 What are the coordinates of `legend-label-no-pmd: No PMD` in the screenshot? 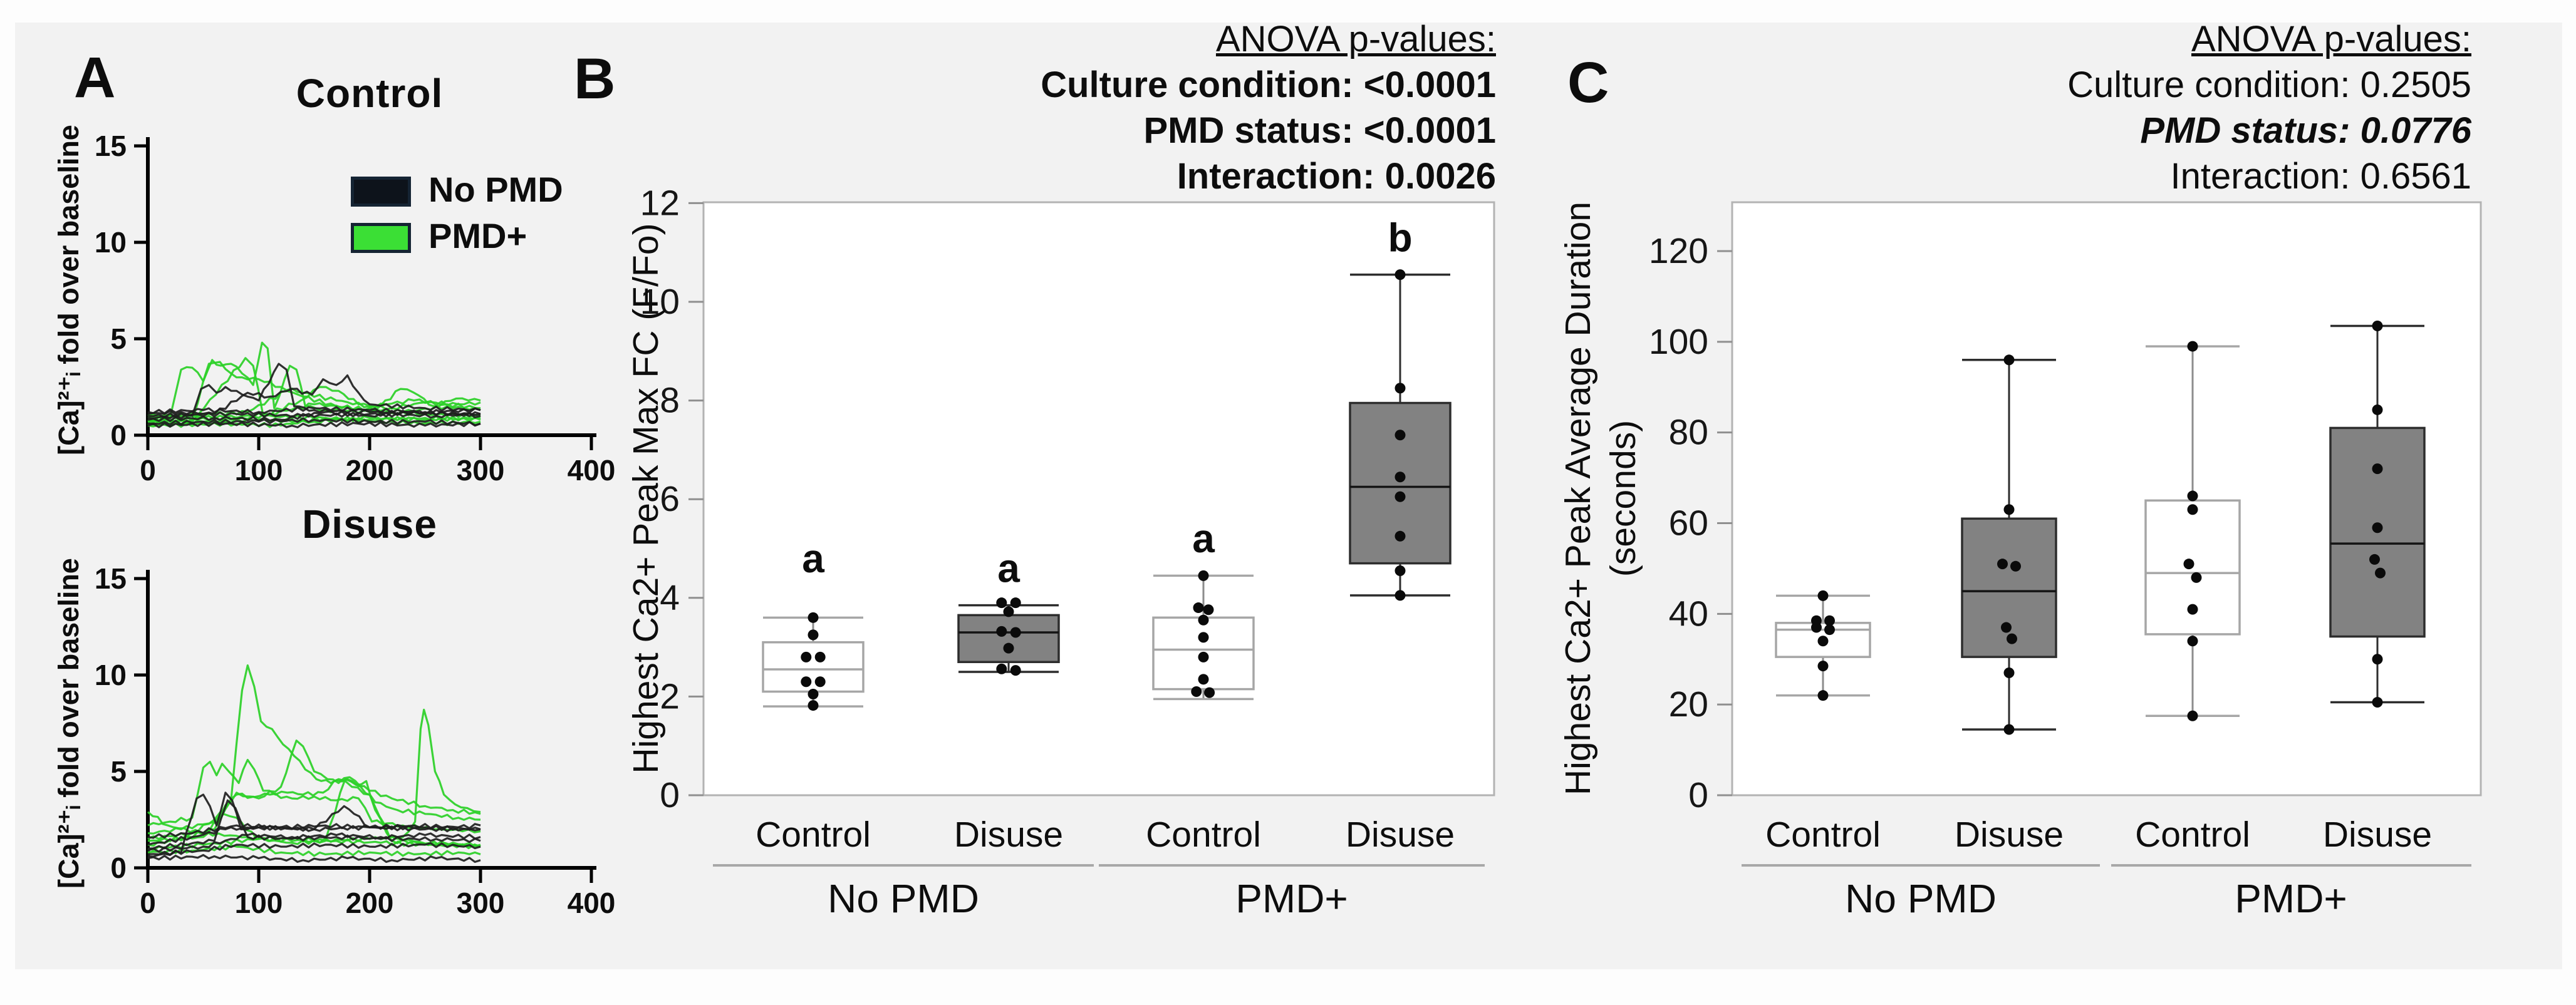 It's located at (495, 189).